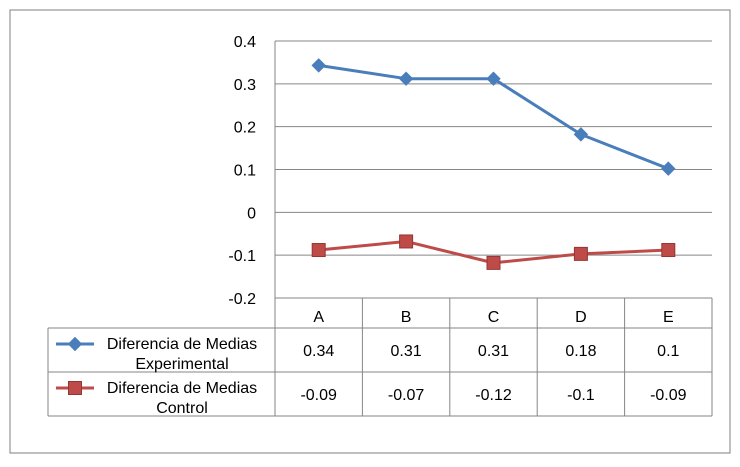 The height and width of the screenshot is (467, 740). Describe the element at coordinates (668, 317) in the screenshot. I see `x-category-label: E` at that location.